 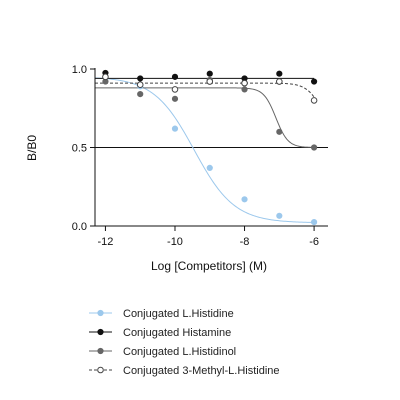 I want to click on legend-label: Conjugated L.Histidine, so click(x=178, y=314).